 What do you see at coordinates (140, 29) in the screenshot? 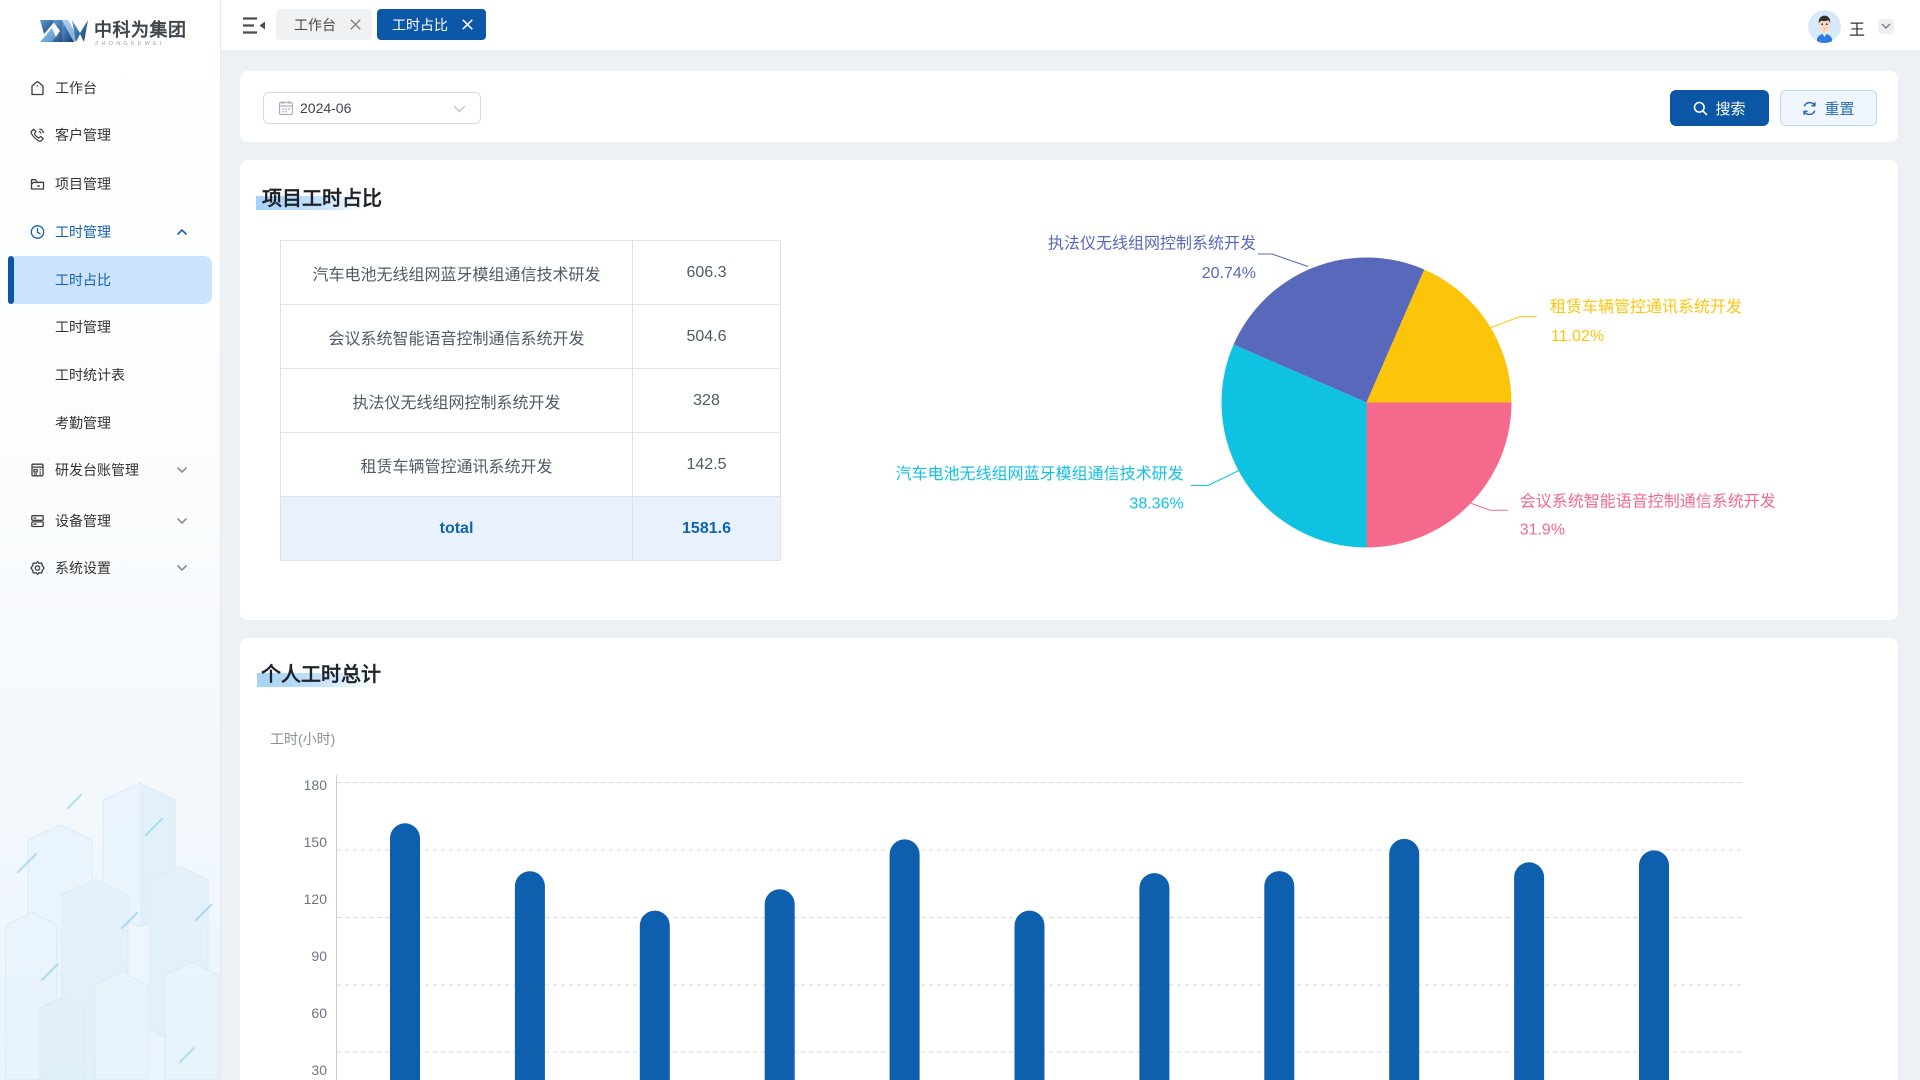
I see `svg-text: 中科为集团` at bounding box center [140, 29].